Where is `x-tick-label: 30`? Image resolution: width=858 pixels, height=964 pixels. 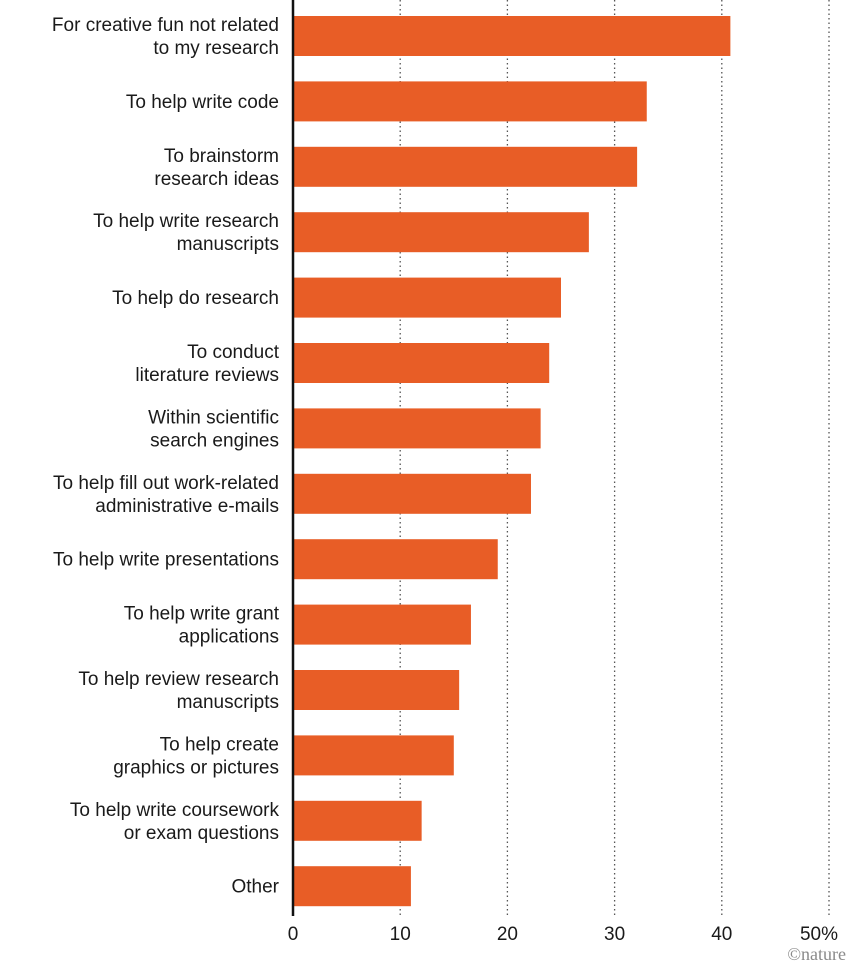 x-tick-label: 30 is located at coordinates (614, 934).